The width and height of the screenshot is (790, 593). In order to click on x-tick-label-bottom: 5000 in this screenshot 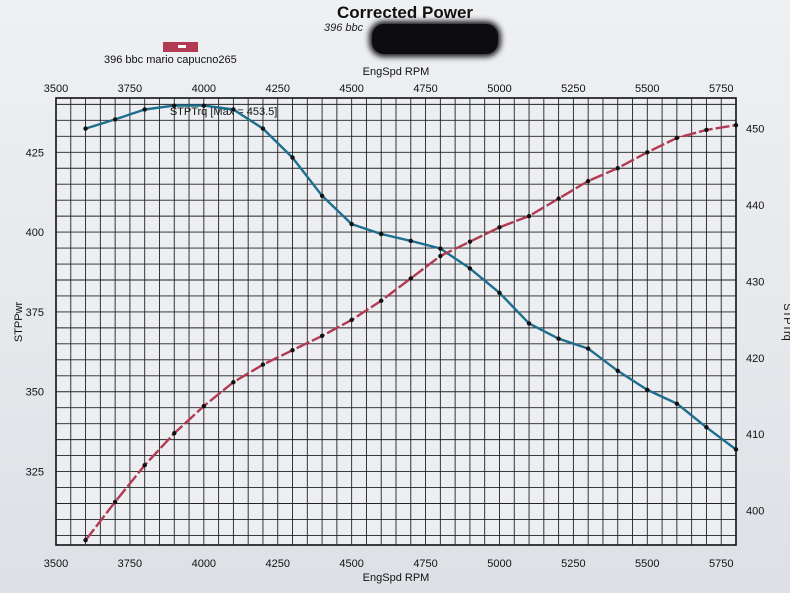, I will do `click(499, 564)`.